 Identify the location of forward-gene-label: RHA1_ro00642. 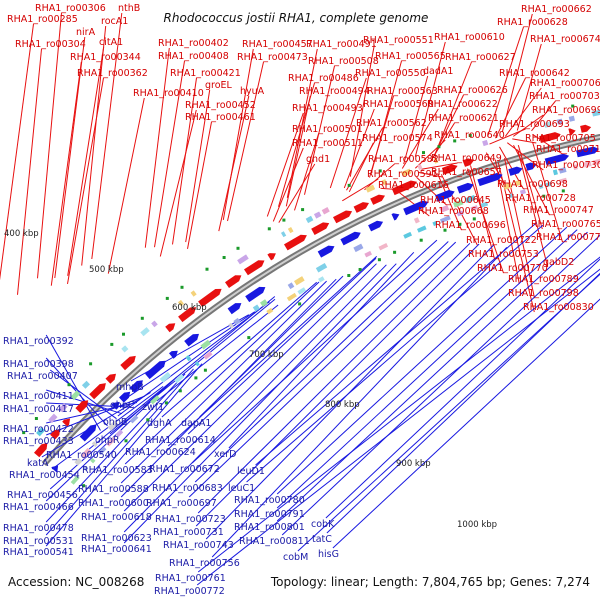
(534, 73).